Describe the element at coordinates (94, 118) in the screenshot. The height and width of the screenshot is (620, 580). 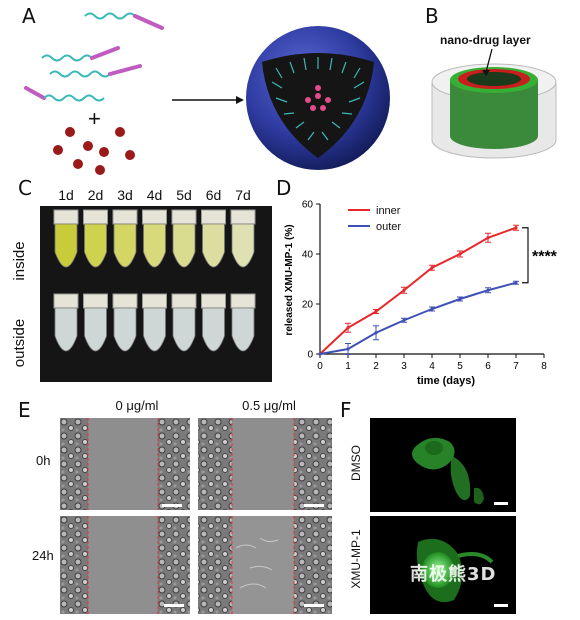
I see `plus-sign: +` at that location.